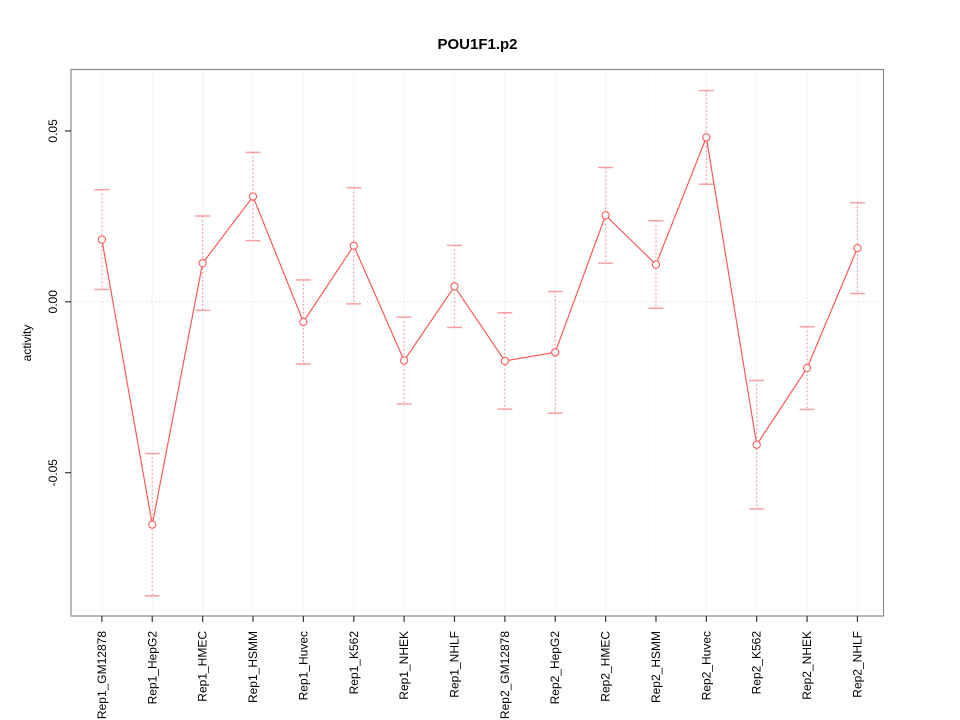 Image resolution: width=960 pixels, height=720 pixels. What do you see at coordinates (152, 668) in the screenshot?
I see `x-tick-label: Rep1_HepG2` at bounding box center [152, 668].